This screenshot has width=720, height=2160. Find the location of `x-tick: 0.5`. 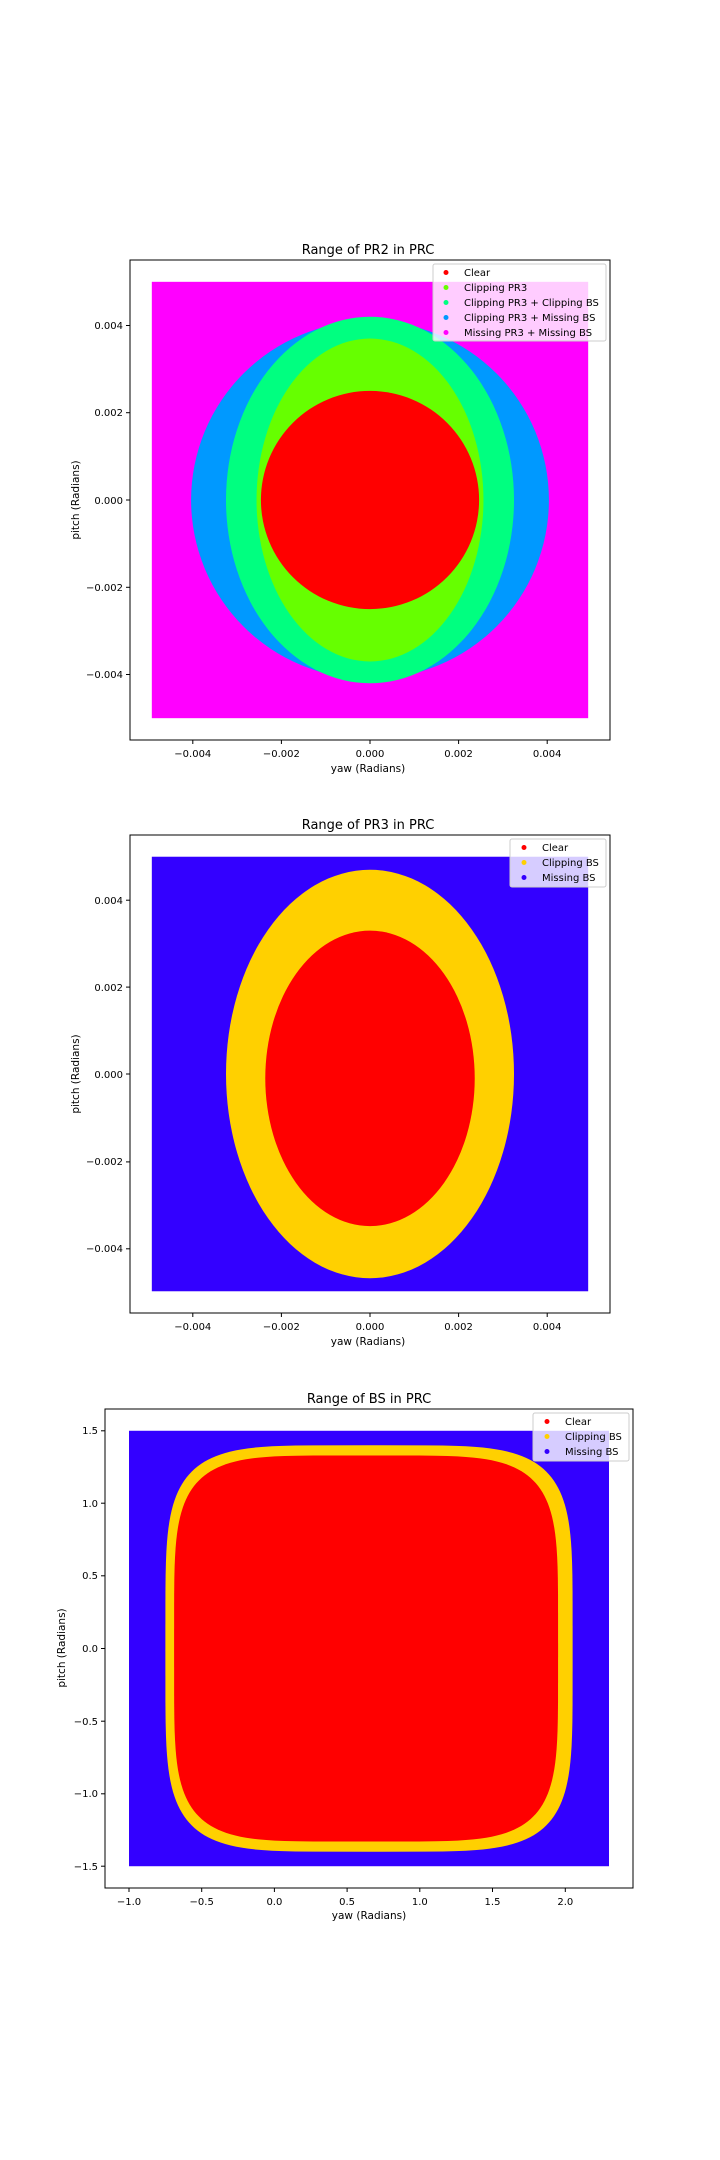

x-tick: 0.5 is located at coordinates (347, 1898).